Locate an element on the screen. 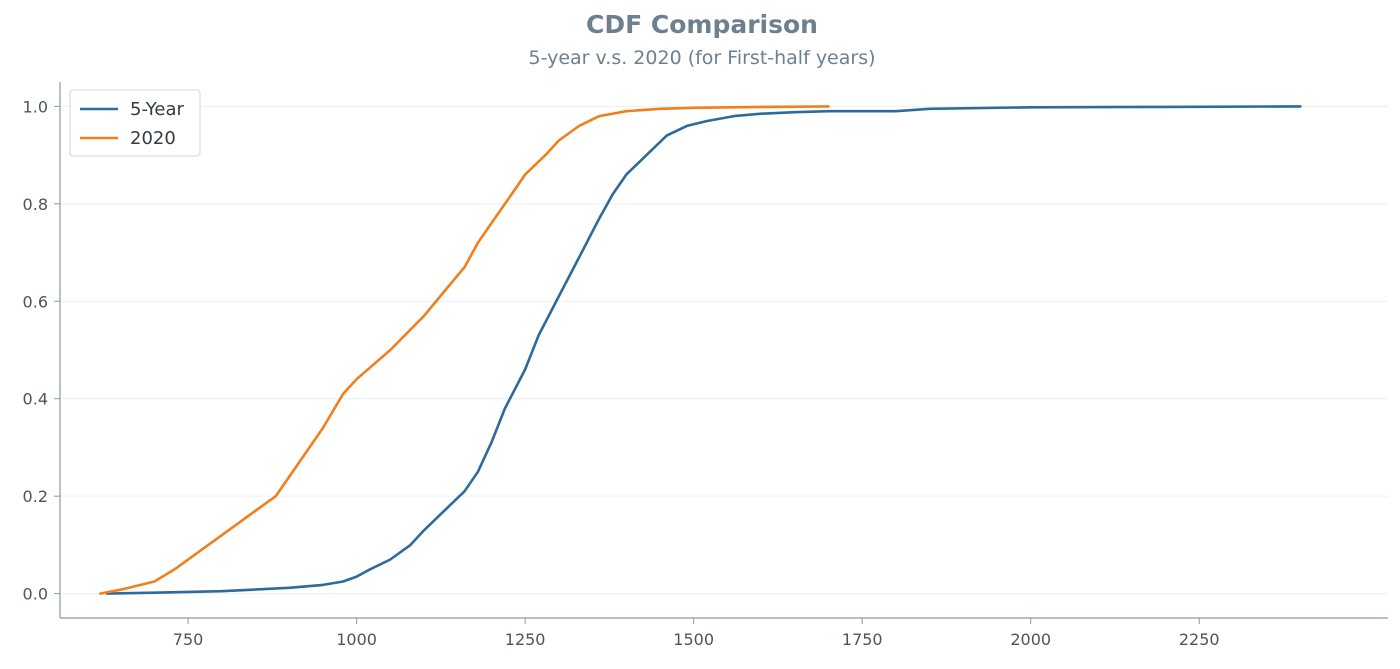 This screenshot has height=669, width=1400. legend-box is located at coordinates (135, 123).